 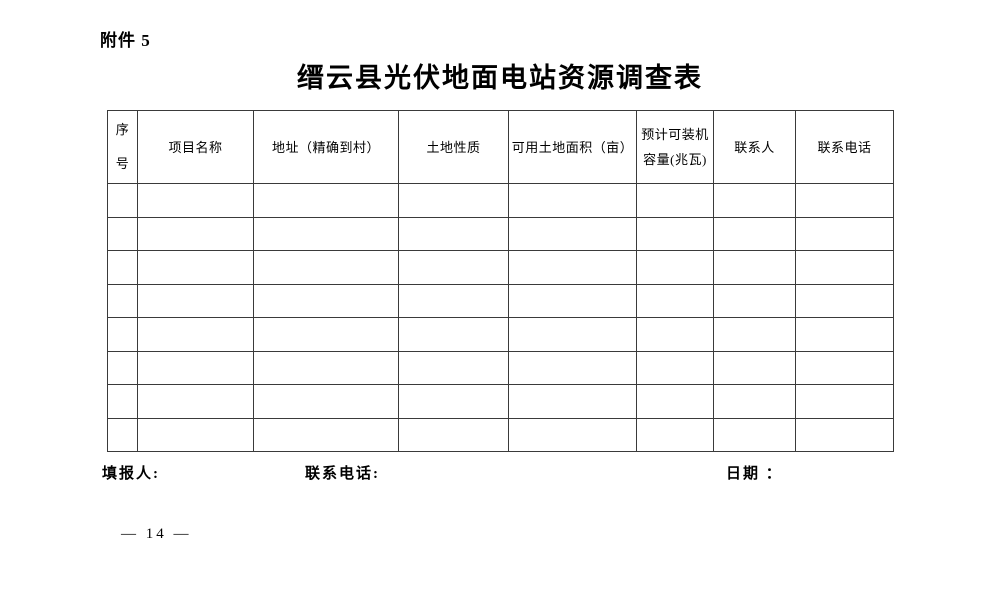 What do you see at coordinates (844, 147) in the screenshot?
I see `column-header-contact-phone: 联系电话` at bounding box center [844, 147].